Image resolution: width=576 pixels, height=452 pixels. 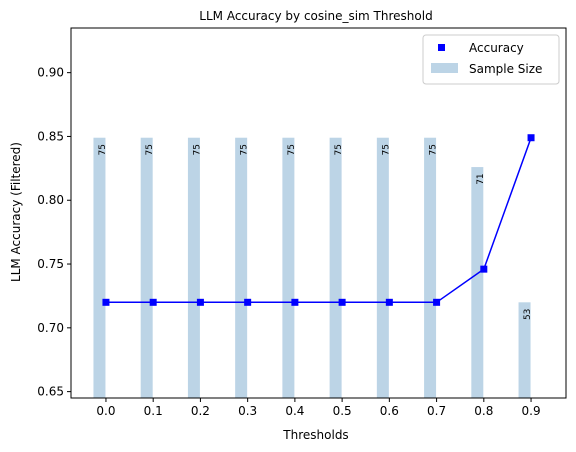 I want to click on x-tick-label: 0.6, so click(x=389, y=411).